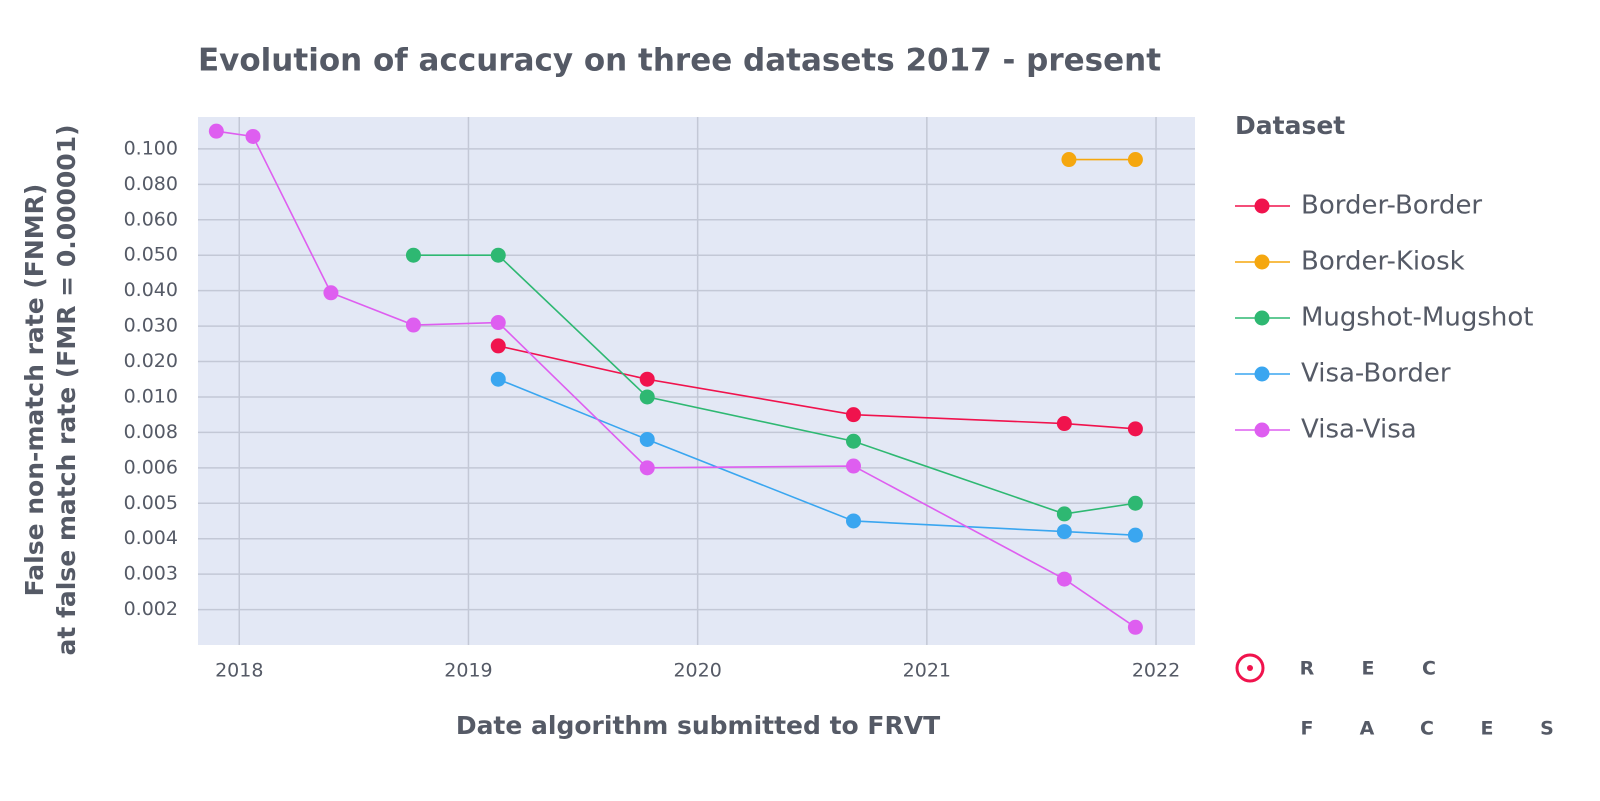  I want to click on logo-letter: F, so click(1307, 729).